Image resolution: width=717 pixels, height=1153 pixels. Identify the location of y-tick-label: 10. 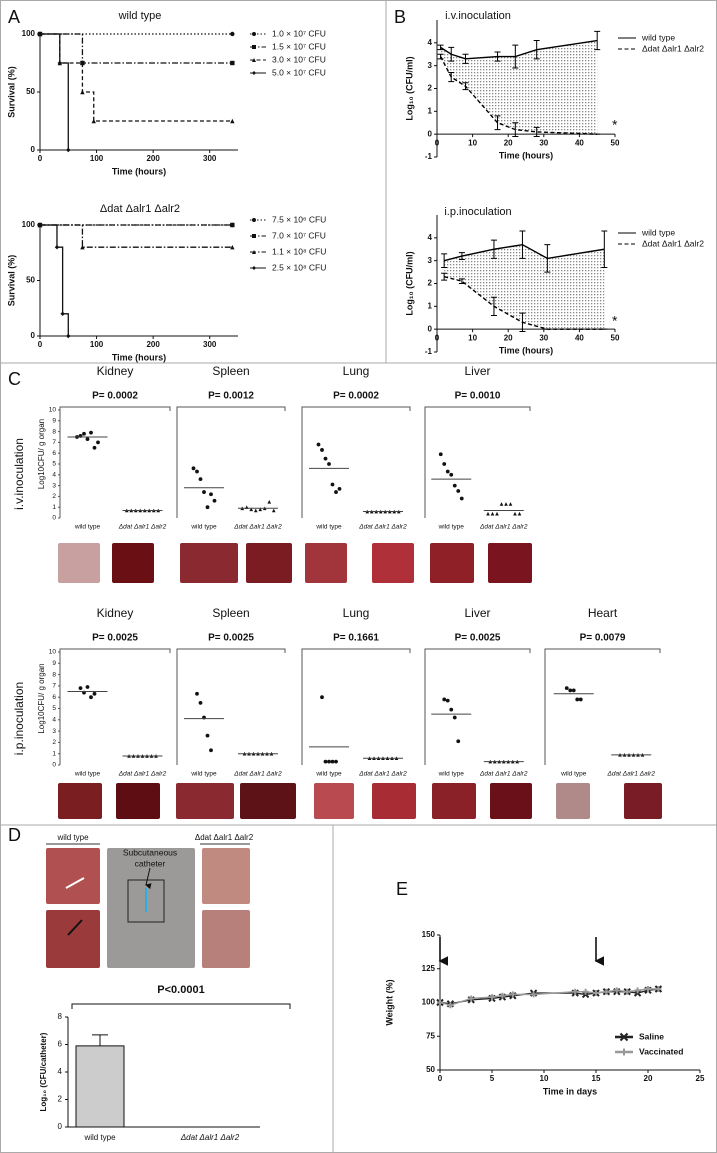
(53, 652).